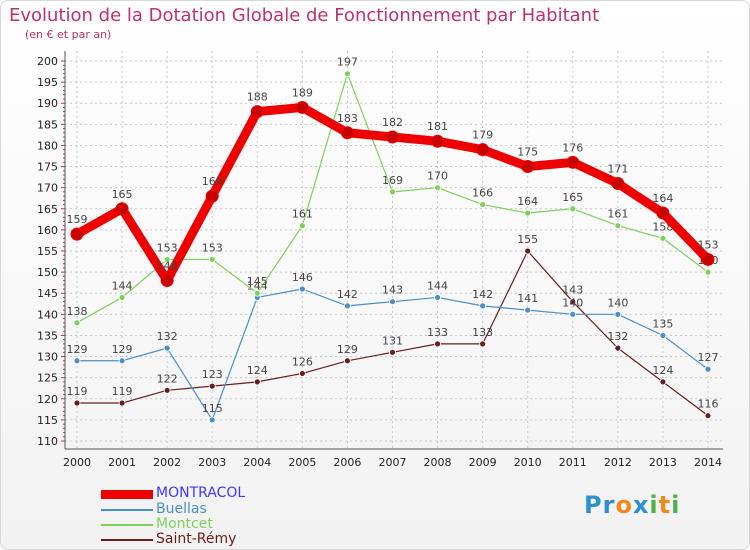  I want to click on y-tick-label: 150, so click(47, 272).